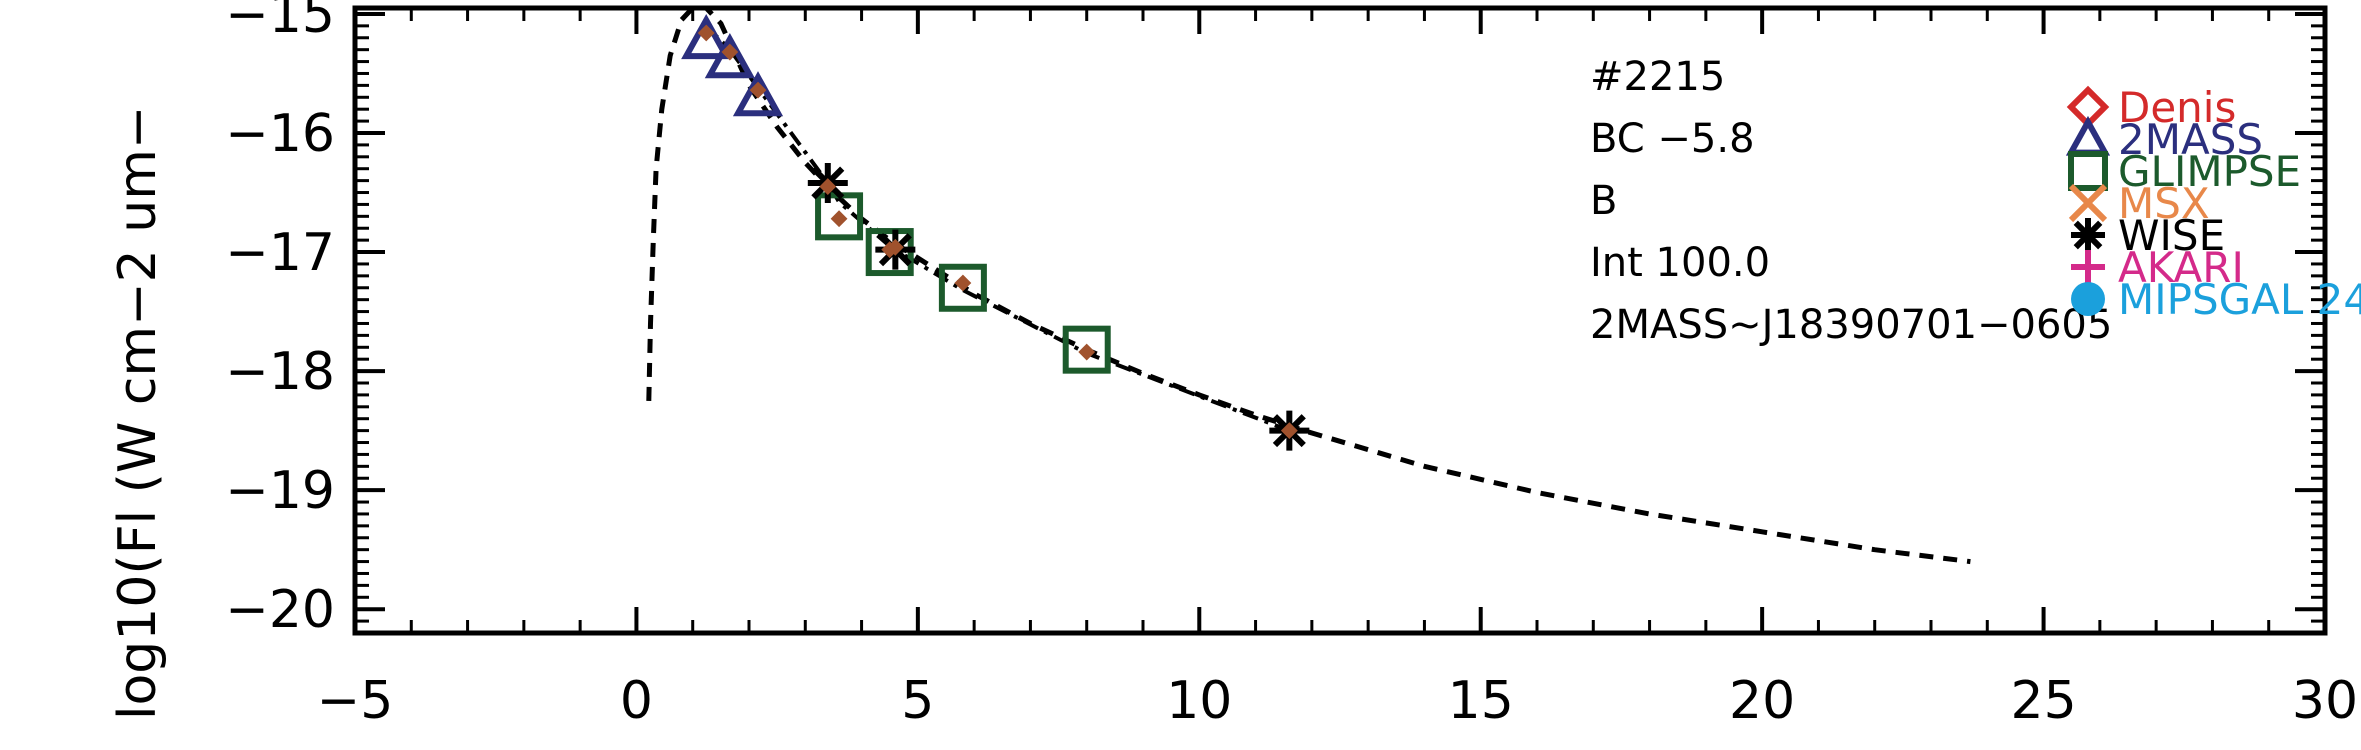 This screenshot has height=750, width=2361. Describe the element at coordinates (2088, 171) in the screenshot. I see `legend-marker-square` at that location.